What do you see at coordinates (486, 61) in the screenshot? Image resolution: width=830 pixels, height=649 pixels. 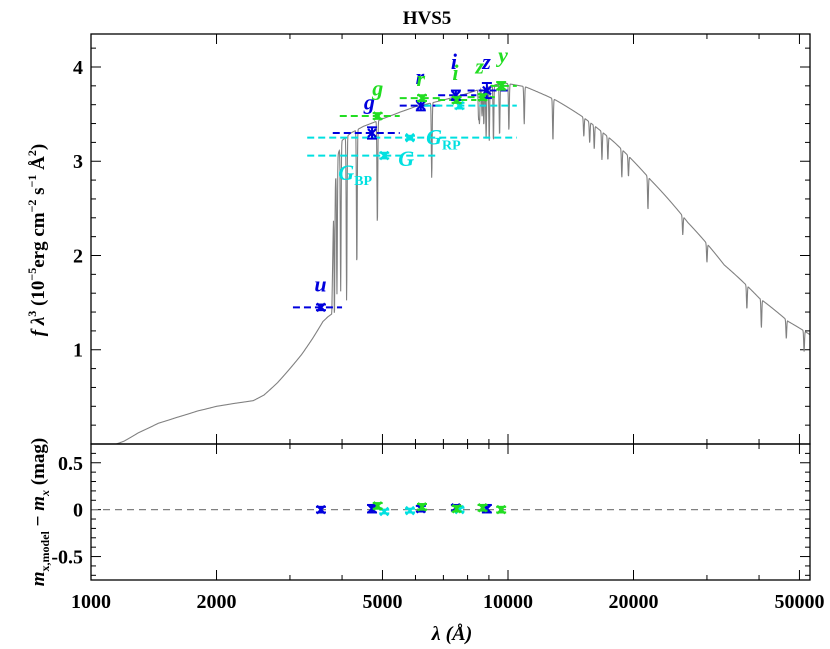 I see `band-label-sdss-z: z` at bounding box center [486, 61].